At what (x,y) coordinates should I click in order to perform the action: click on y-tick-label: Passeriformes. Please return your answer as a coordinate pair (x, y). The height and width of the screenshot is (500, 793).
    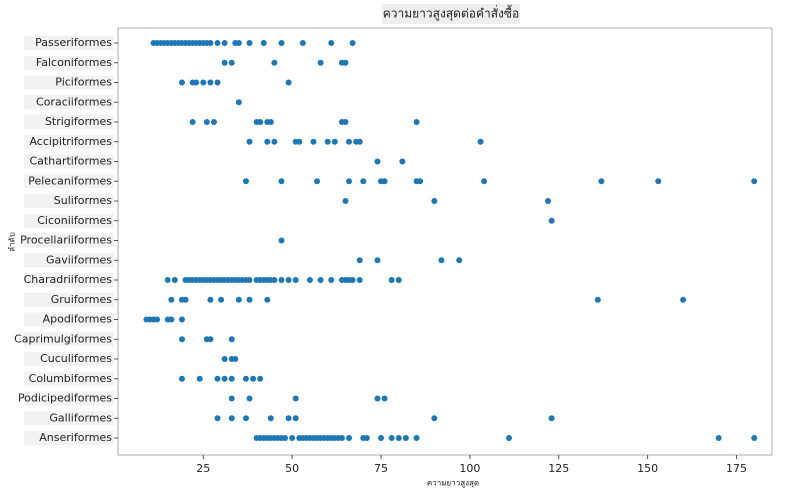
    Looking at the image, I should click on (73, 42).